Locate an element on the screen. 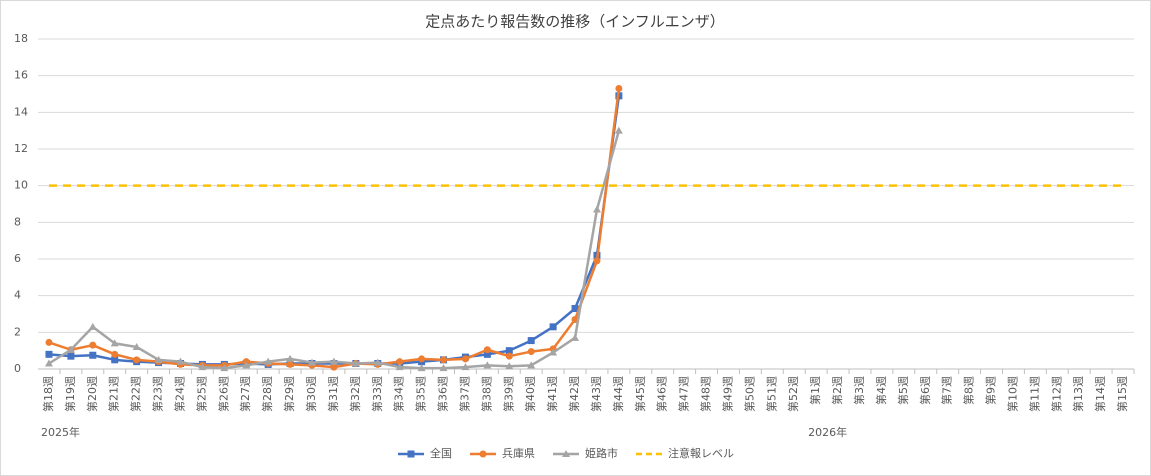 The width and height of the screenshot is (1151, 476). x-tick-label: 第44週 is located at coordinates (618, 394).